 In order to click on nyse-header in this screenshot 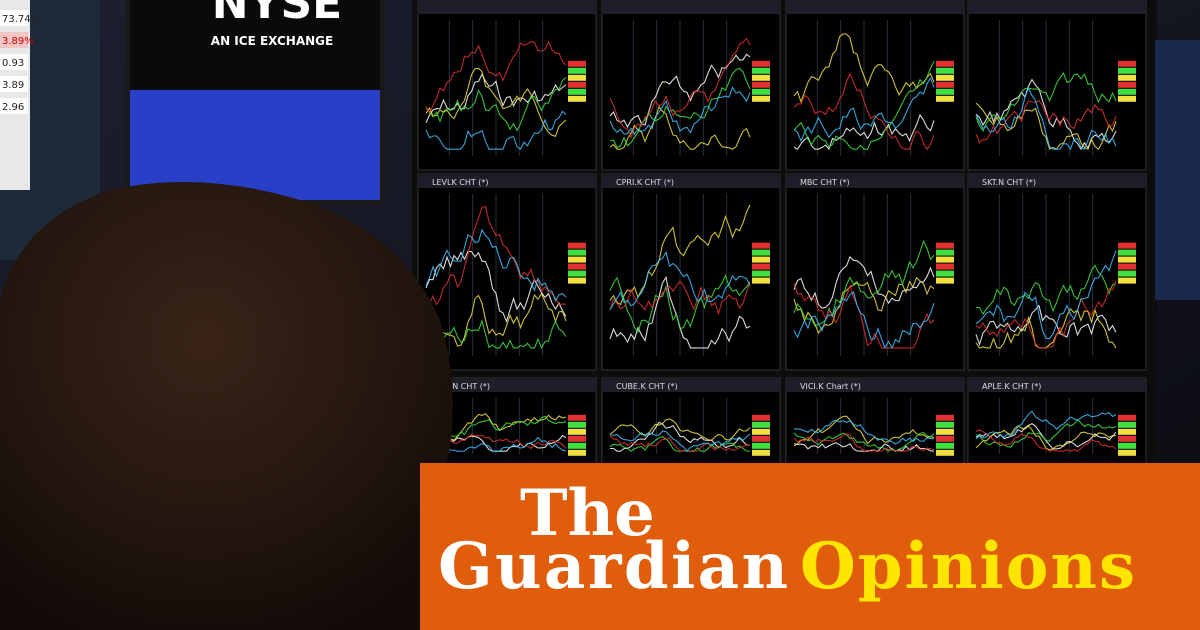, I will do `click(255, 45)`.